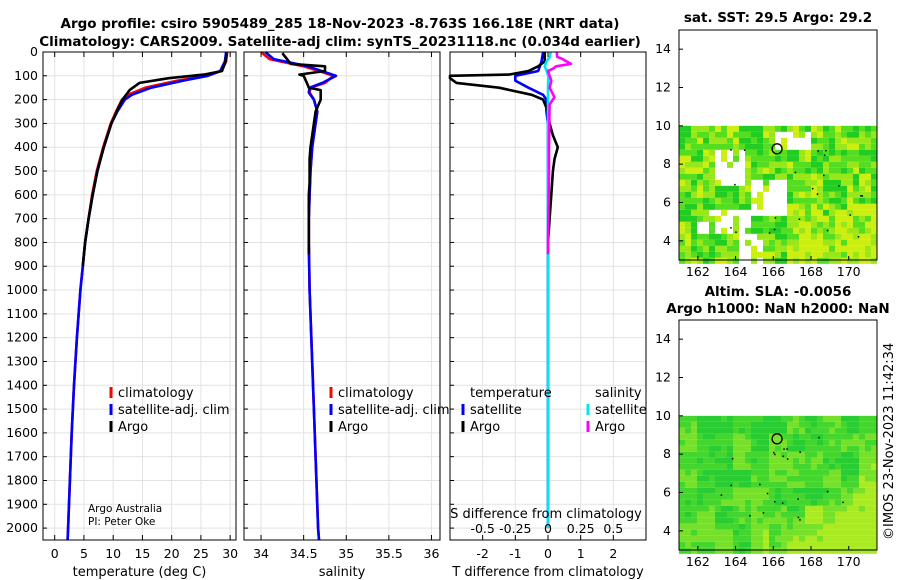 The height and width of the screenshot is (580, 900). What do you see at coordinates (26, 99) in the screenshot?
I see `y-tick-label: 200` at bounding box center [26, 99].